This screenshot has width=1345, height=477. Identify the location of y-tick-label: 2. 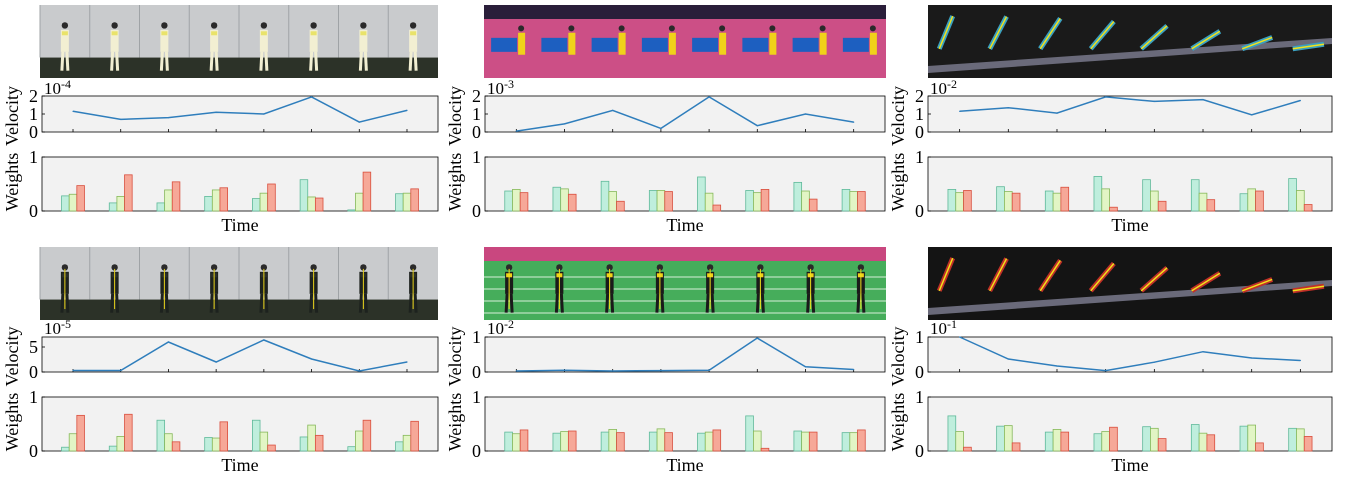
(919, 96).